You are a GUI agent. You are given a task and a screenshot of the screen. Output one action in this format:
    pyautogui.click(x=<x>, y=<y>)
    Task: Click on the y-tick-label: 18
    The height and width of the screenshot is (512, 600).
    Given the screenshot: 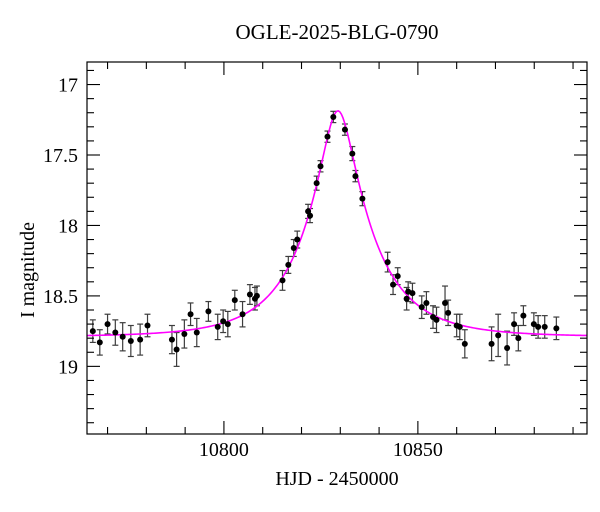 What is the action you would take?
    pyautogui.click(x=68, y=226)
    